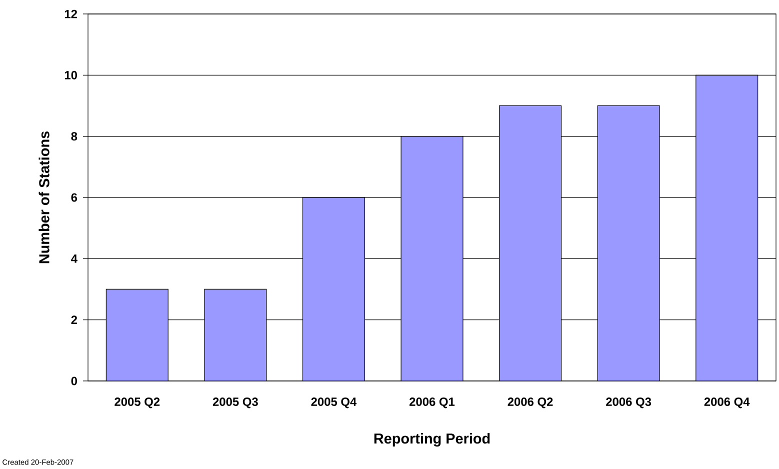  Describe the element at coordinates (70, 75) in the screenshot. I see `y-tick-label: 10` at that location.